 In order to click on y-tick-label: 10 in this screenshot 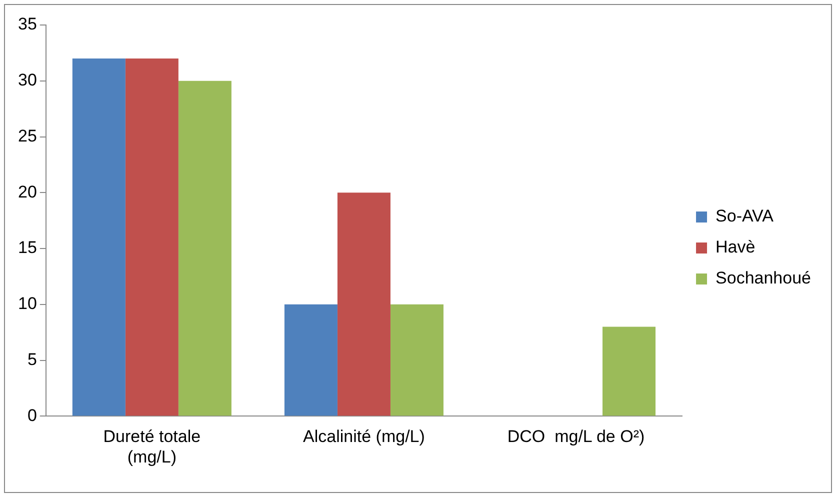, I will do `click(27, 304)`.